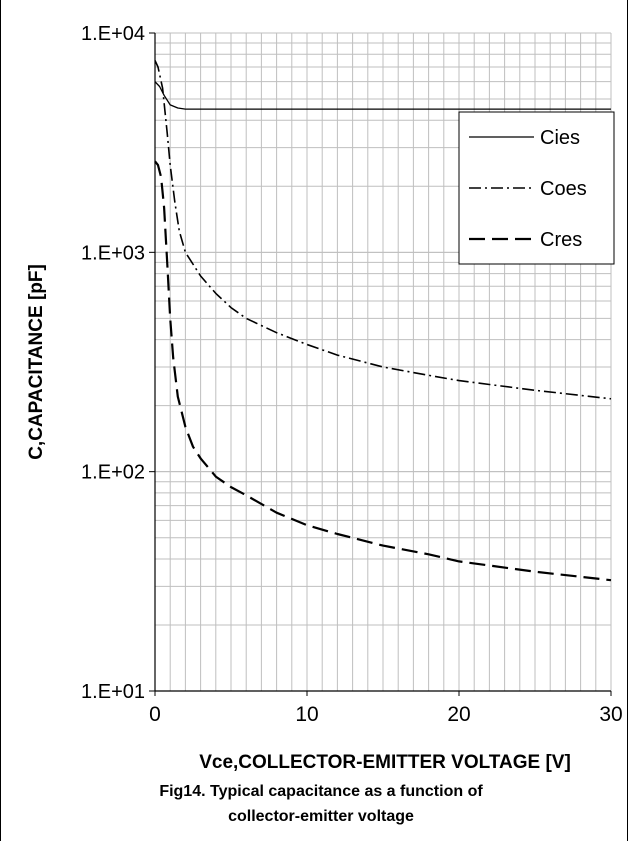  I want to click on frame-left-edge, so click(0, 420).